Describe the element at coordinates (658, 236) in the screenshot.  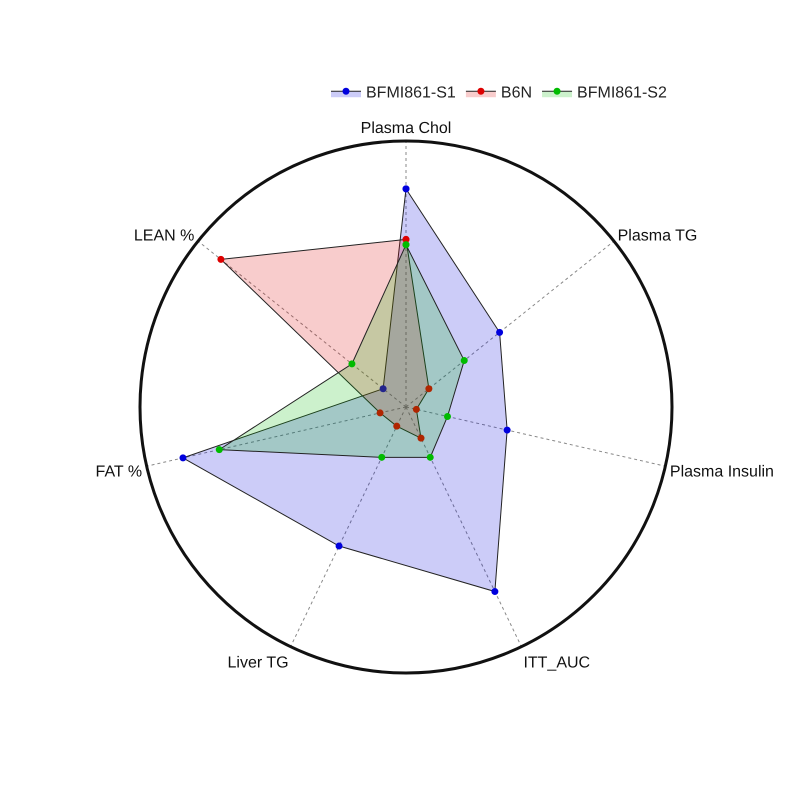
I see `spoke-label: Plasma TG` at that location.